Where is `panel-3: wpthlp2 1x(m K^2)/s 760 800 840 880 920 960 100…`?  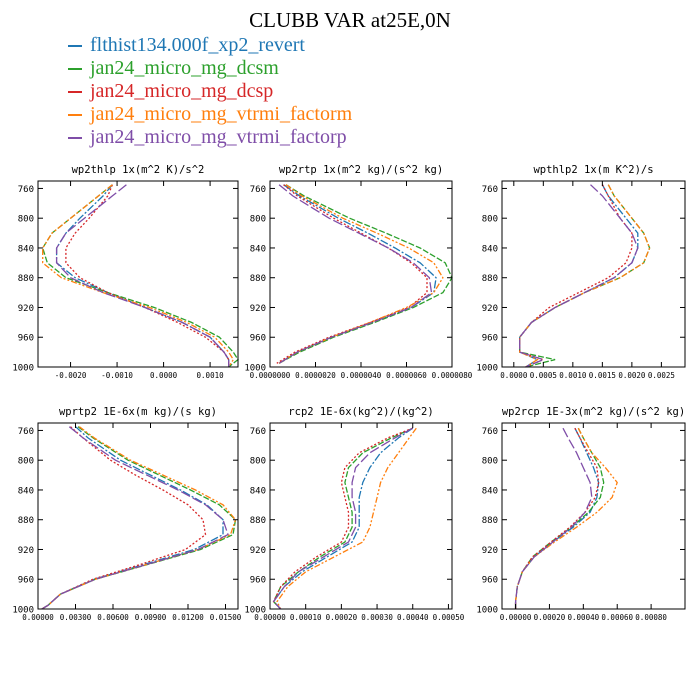 panel-3: wpthlp2 1x(m K^2)/s 760 800 840 880 920 960 100… is located at coordinates (581, 272).